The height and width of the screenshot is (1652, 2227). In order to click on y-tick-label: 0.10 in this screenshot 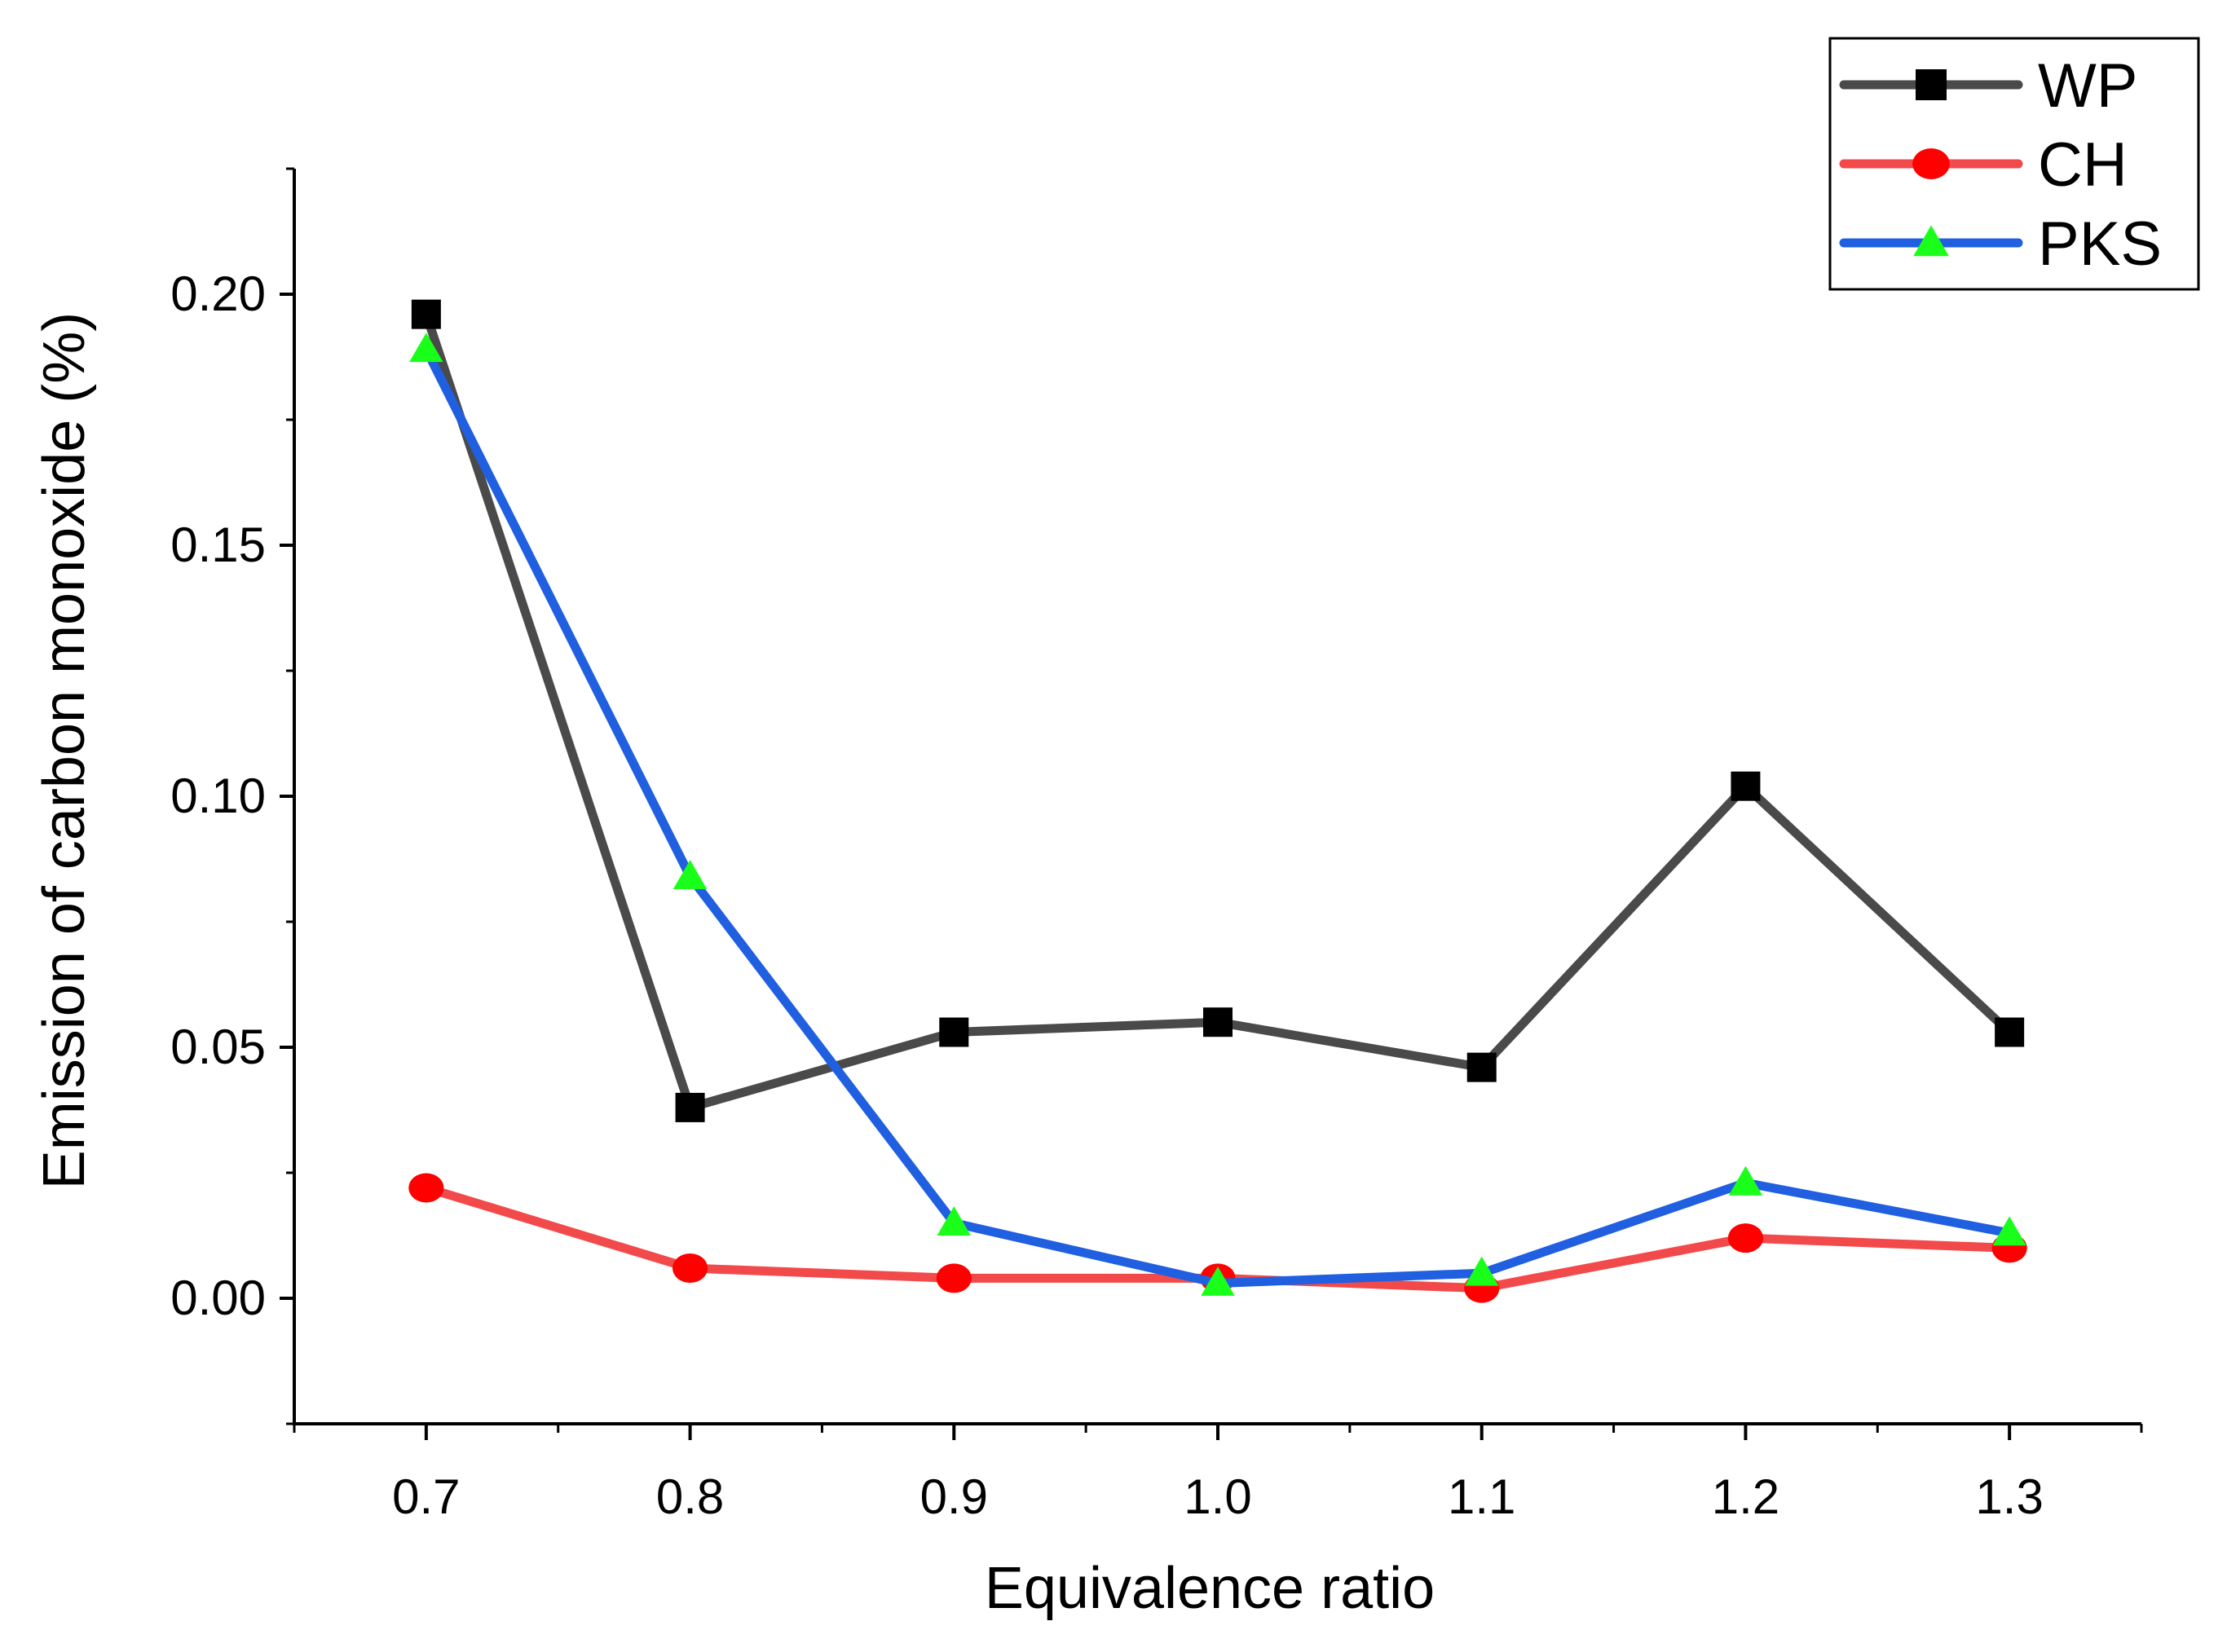, I will do `click(218, 796)`.